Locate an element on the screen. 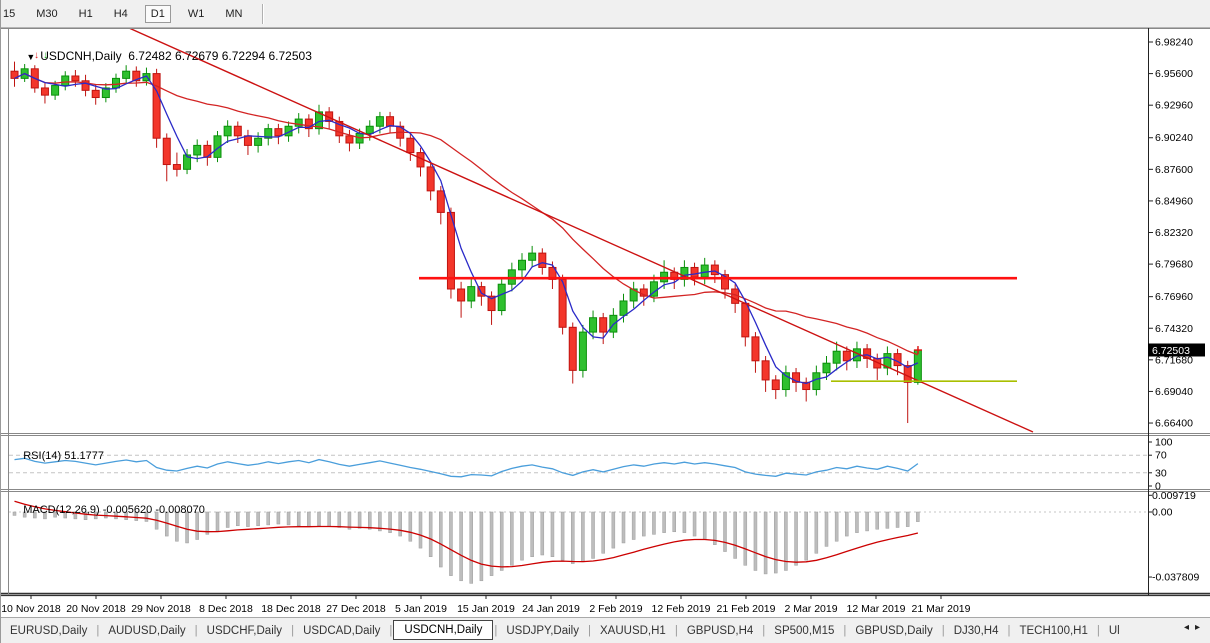  date-axis-label: 2 Feb 2019 is located at coordinates (615, 609).